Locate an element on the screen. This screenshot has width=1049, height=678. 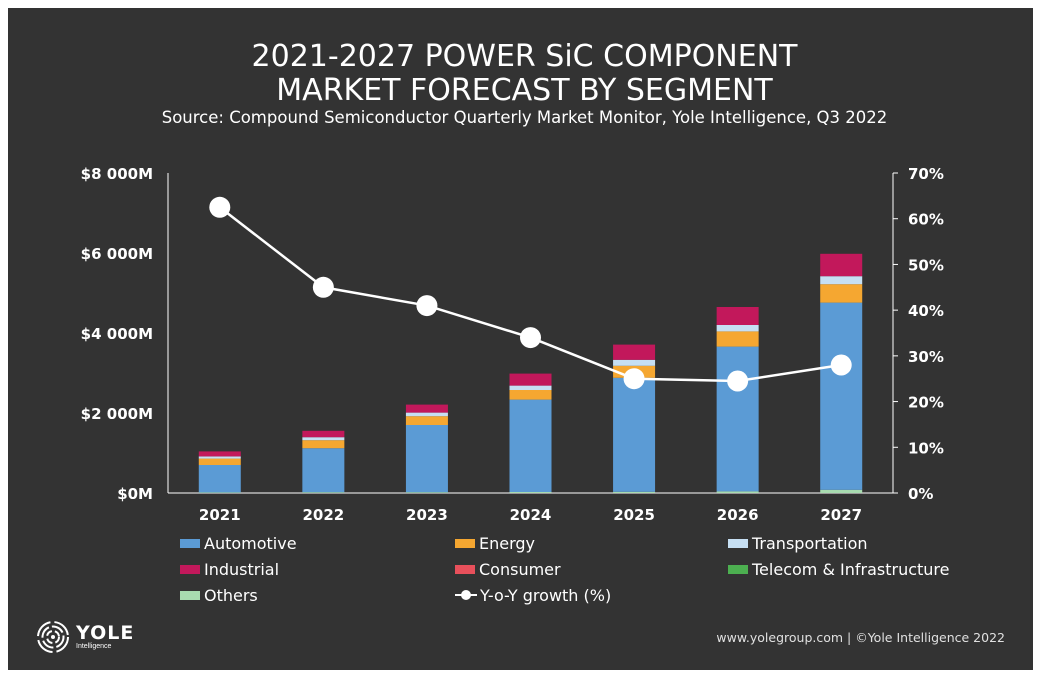
legend-item-energy: Energy is located at coordinates (495, 543).